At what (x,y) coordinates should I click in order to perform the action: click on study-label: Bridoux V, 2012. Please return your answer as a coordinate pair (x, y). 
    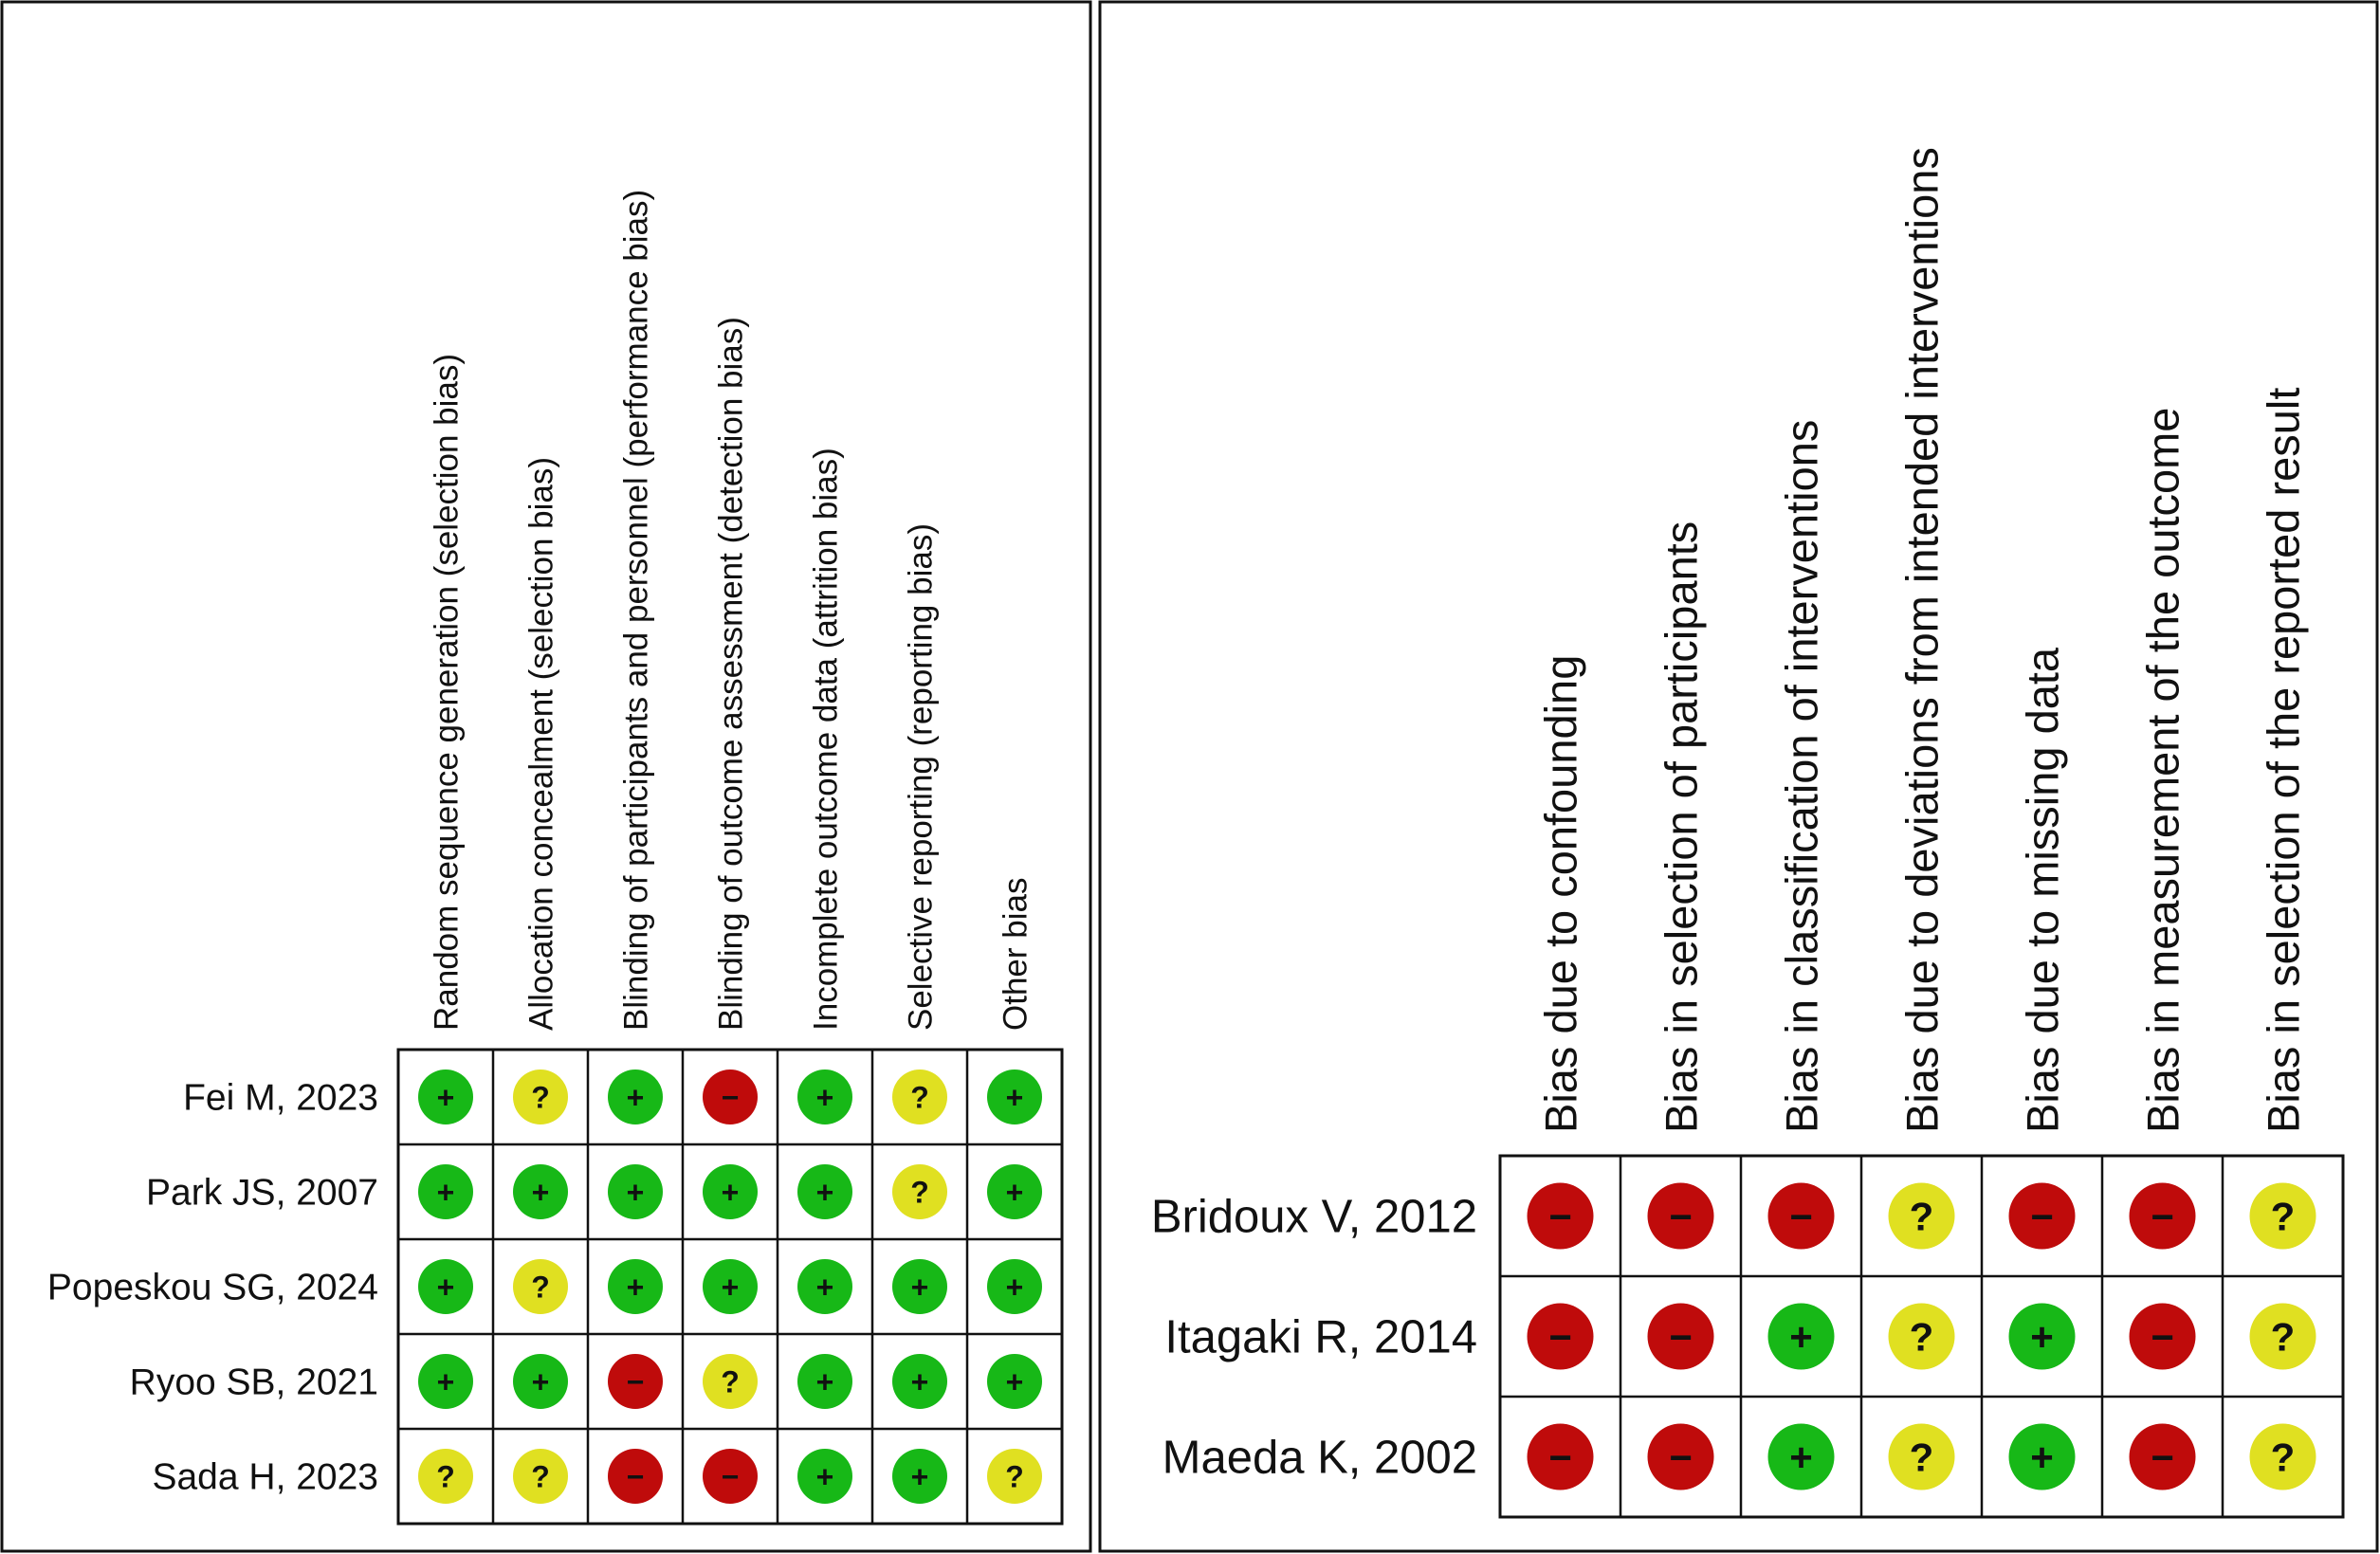
    Looking at the image, I should click on (1314, 1217).